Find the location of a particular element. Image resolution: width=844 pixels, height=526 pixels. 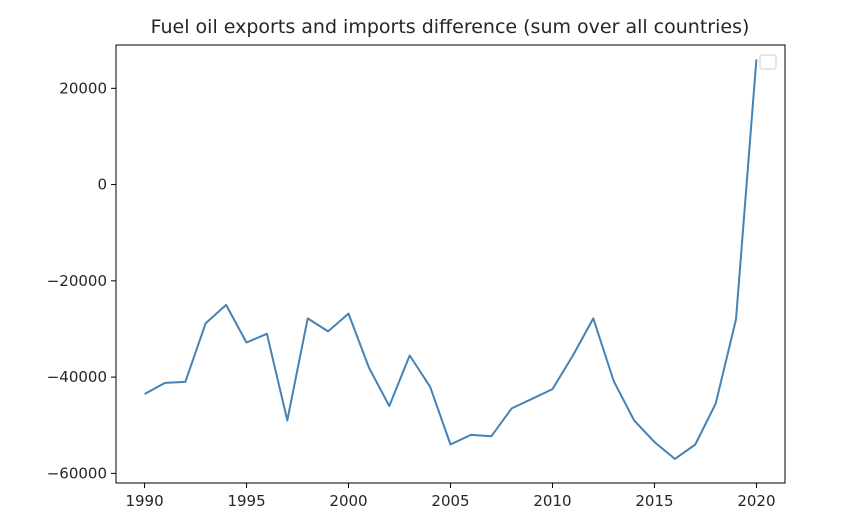

y-tick-label: −20000 is located at coordinates (77, 281).